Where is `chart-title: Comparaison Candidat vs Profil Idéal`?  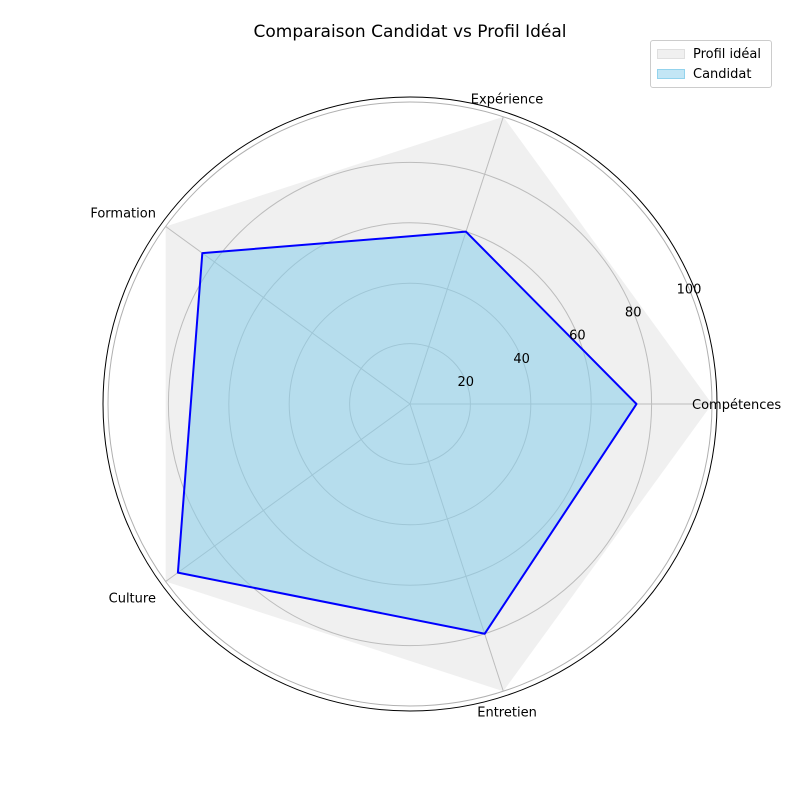
chart-title: Comparaison Candidat vs Profil Idéal is located at coordinates (410, 32).